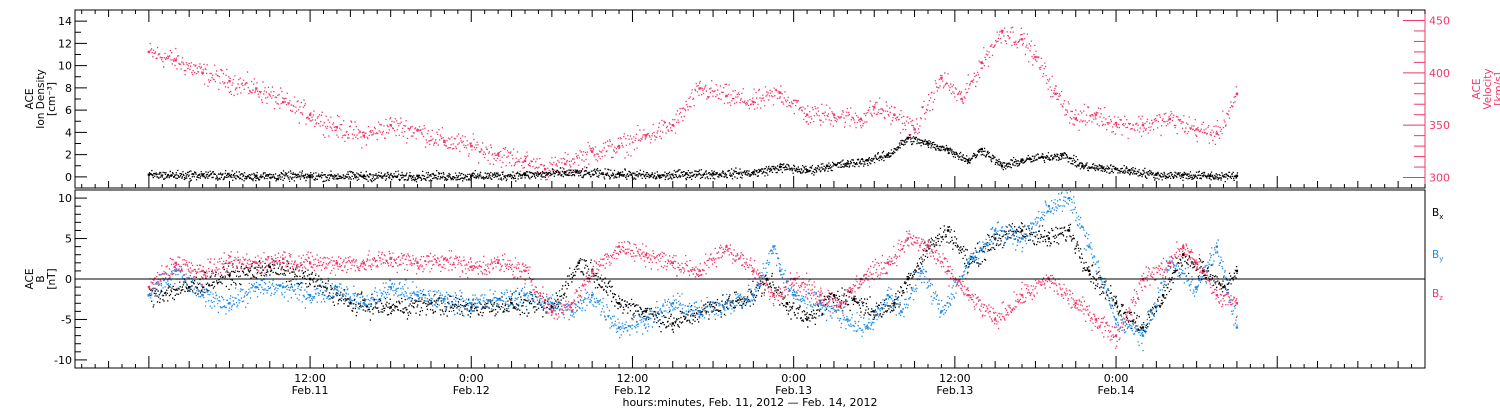 The height and width of the screenshot is (410, 1500). What do you see at coordinates (471, 390) in the screenshot?
I see `x-tick-day-label: Feb.12` at bounding box center [471, 390].